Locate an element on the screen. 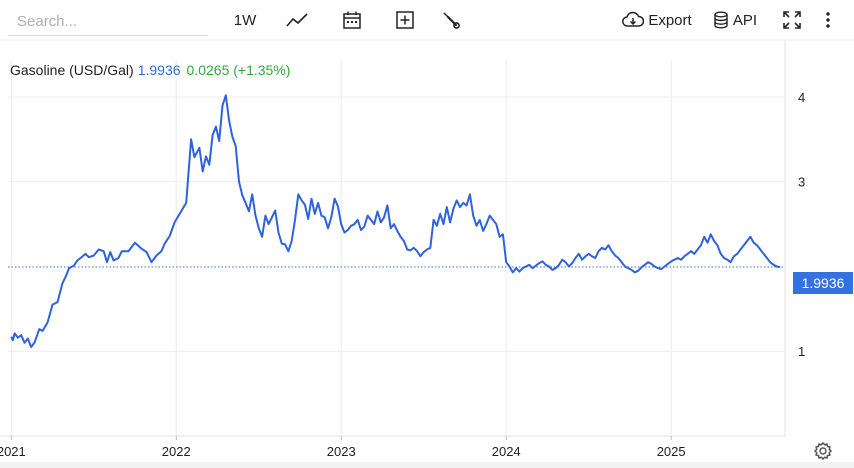 The image size is (854, 468). date-range-button is located at coordinates (352, 20).